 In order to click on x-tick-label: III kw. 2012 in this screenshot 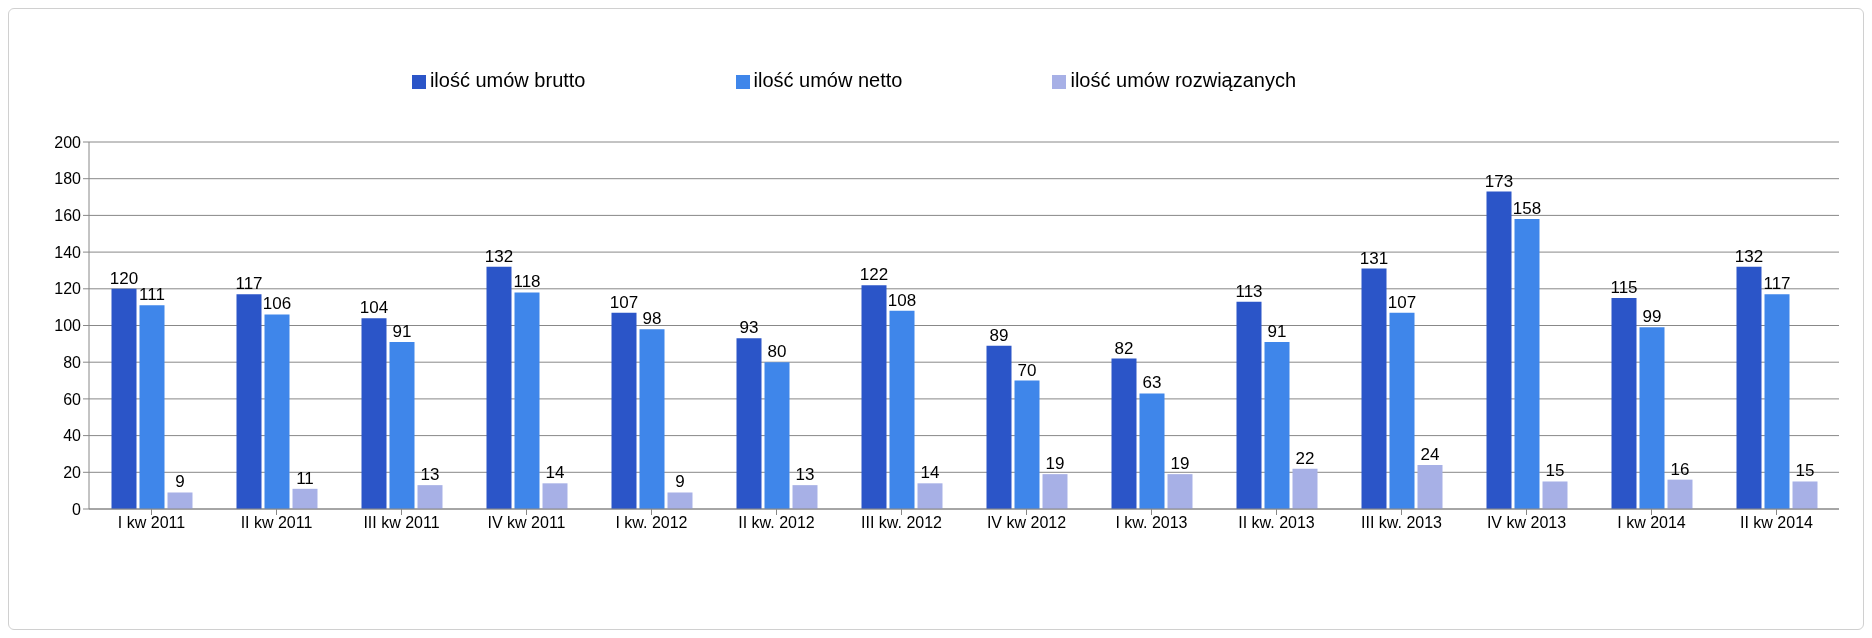, I will do `click(902, 523)`.